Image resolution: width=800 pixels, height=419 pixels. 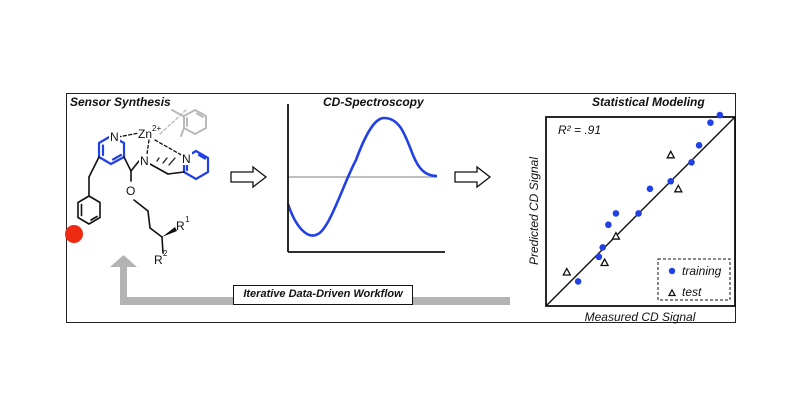 What do you see at coordinates (180, 226) in the screenshot?
I see `atom-r1: R` at bounding box center [180, 226].